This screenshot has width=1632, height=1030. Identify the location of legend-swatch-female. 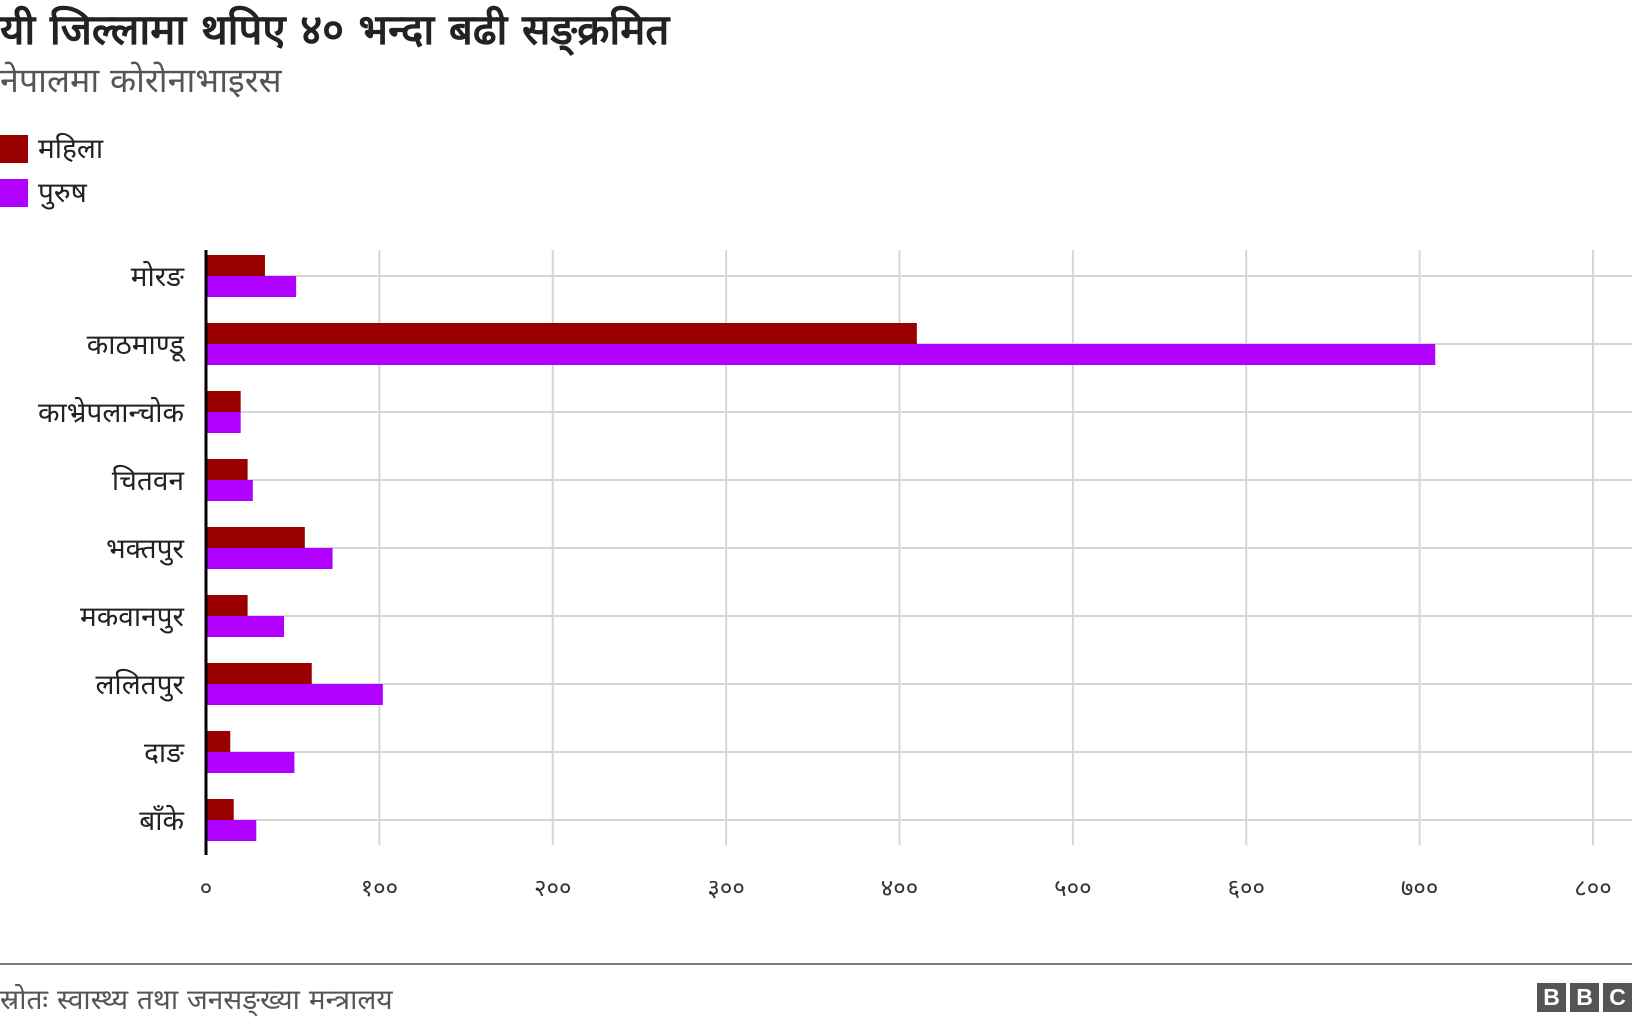
(14, 149).